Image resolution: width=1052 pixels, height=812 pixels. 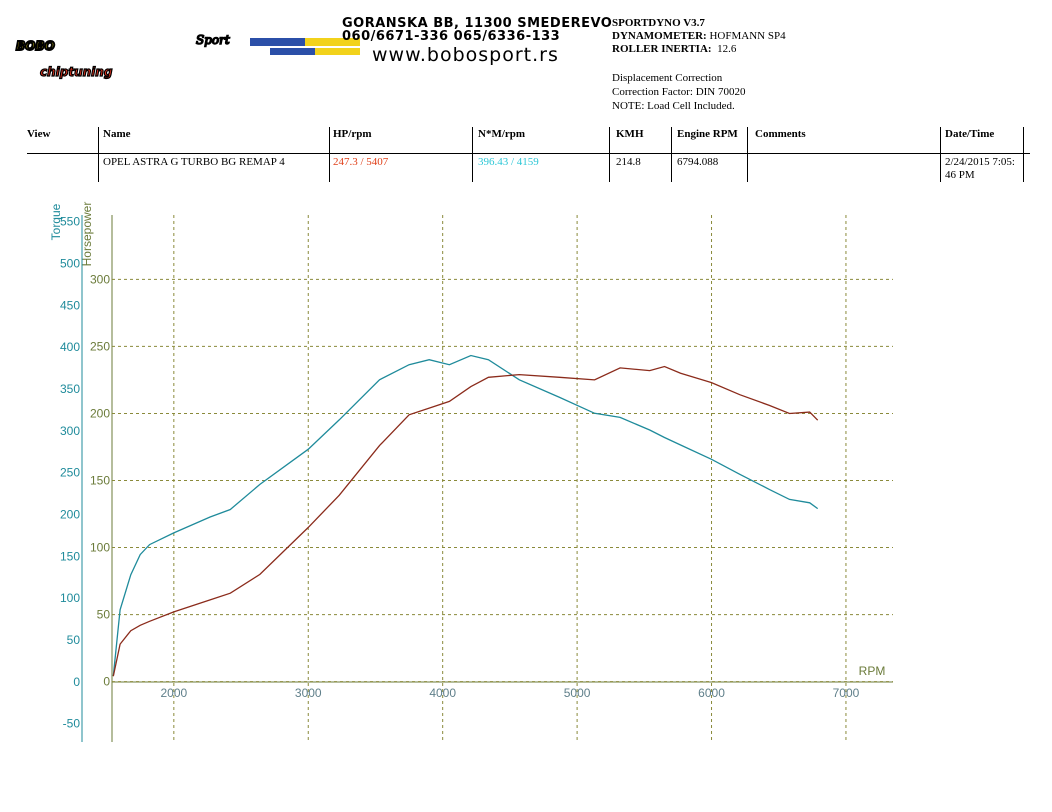 What do you see at coordinates (100, 279) in the screenshot?
I see `y-tick-label: 300` at bounding box center [100, 279].